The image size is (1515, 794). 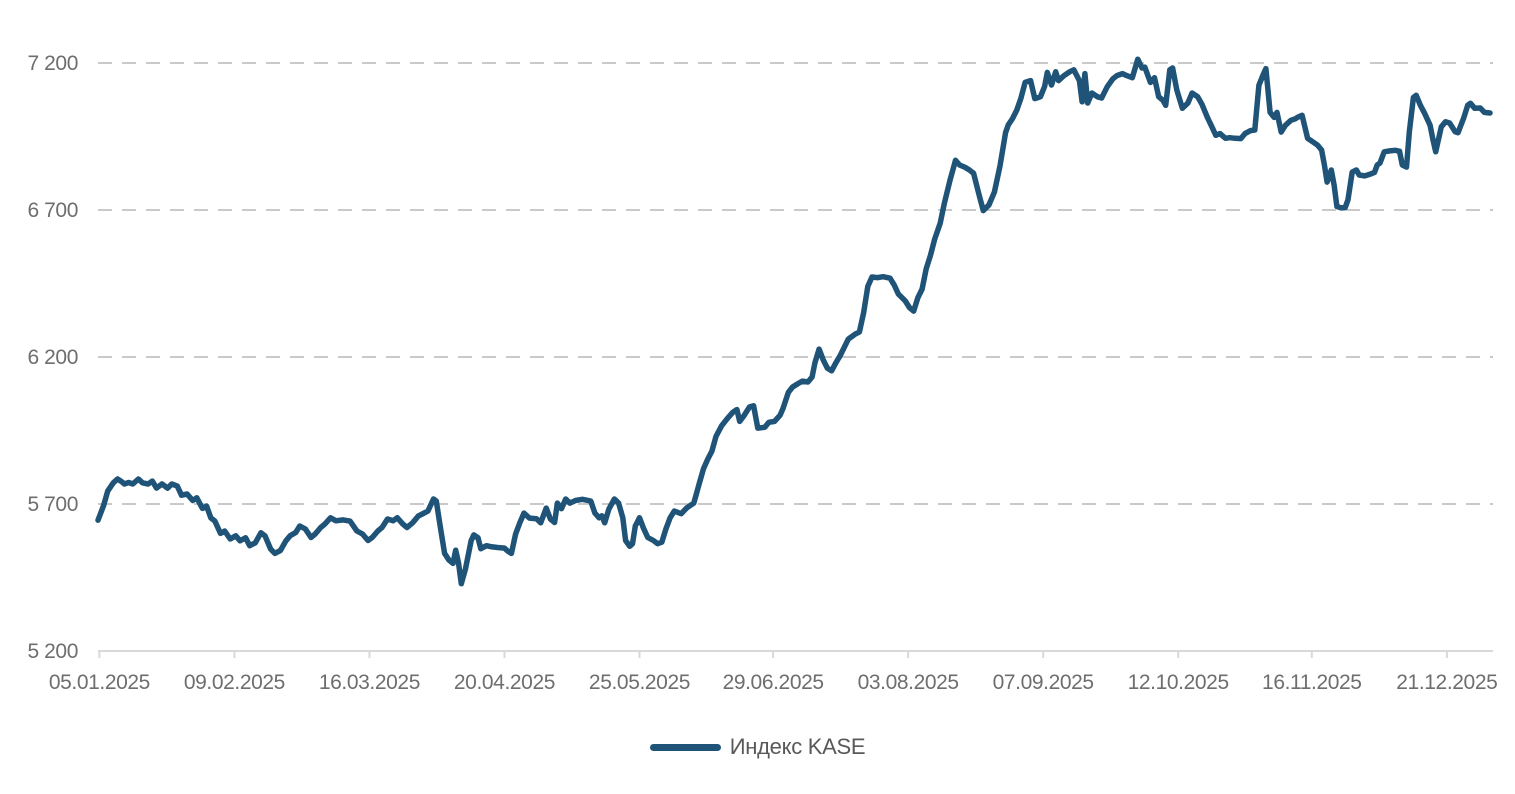 I want to click on x-axis-line, so click(x=795, y=654).